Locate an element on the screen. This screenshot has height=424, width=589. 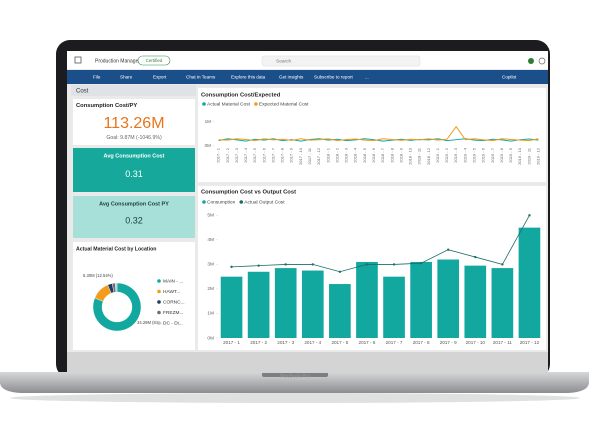
kpi-value: 113.26M is located at coordinates (133, 123).